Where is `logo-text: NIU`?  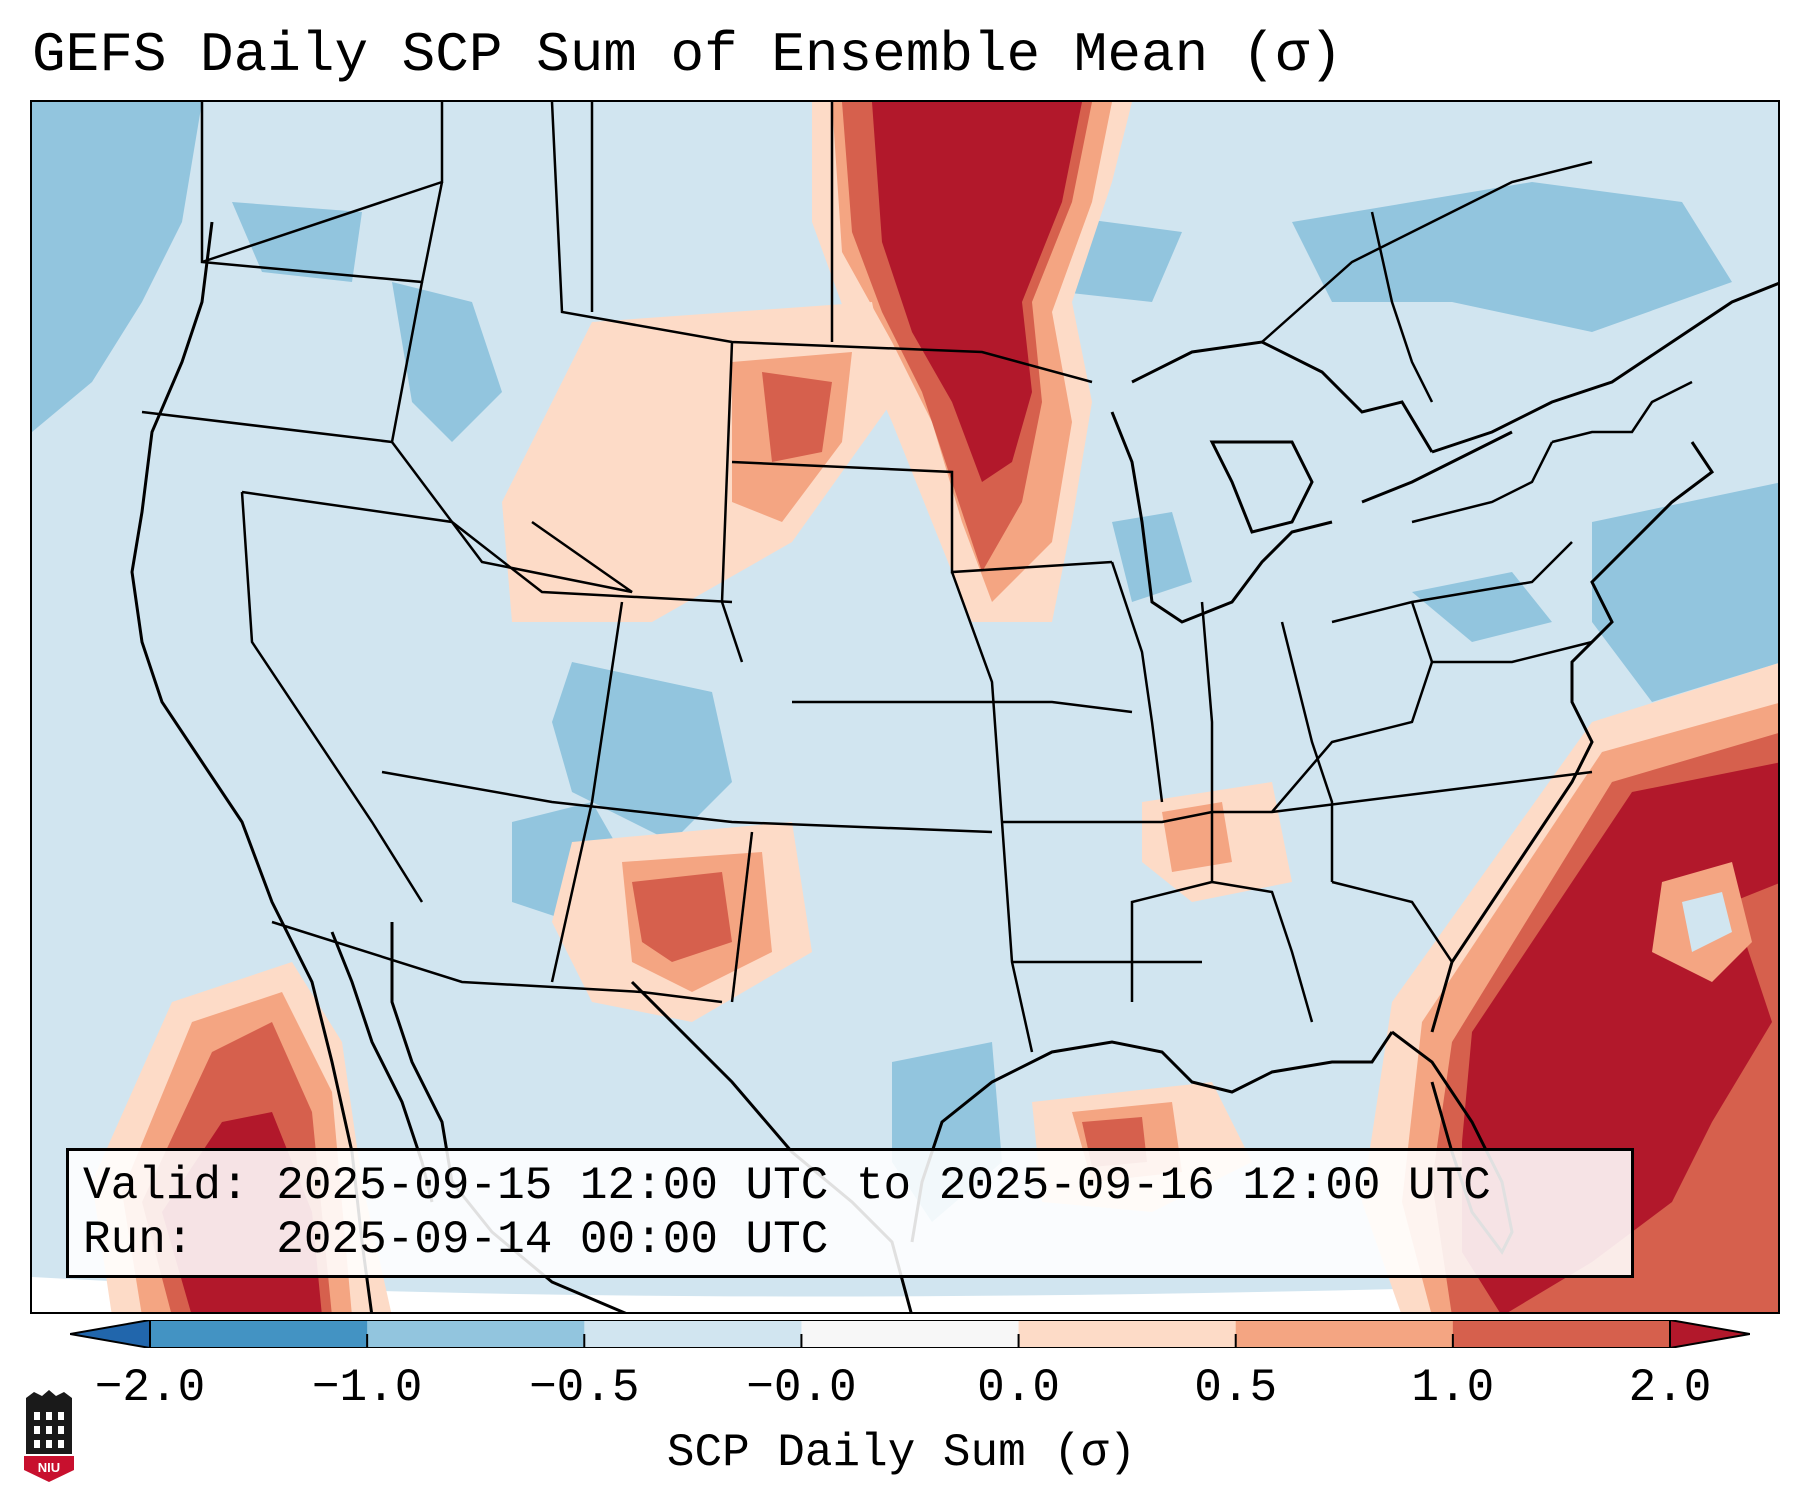 logo-text: NIU is located at coordinates (49, 1467).